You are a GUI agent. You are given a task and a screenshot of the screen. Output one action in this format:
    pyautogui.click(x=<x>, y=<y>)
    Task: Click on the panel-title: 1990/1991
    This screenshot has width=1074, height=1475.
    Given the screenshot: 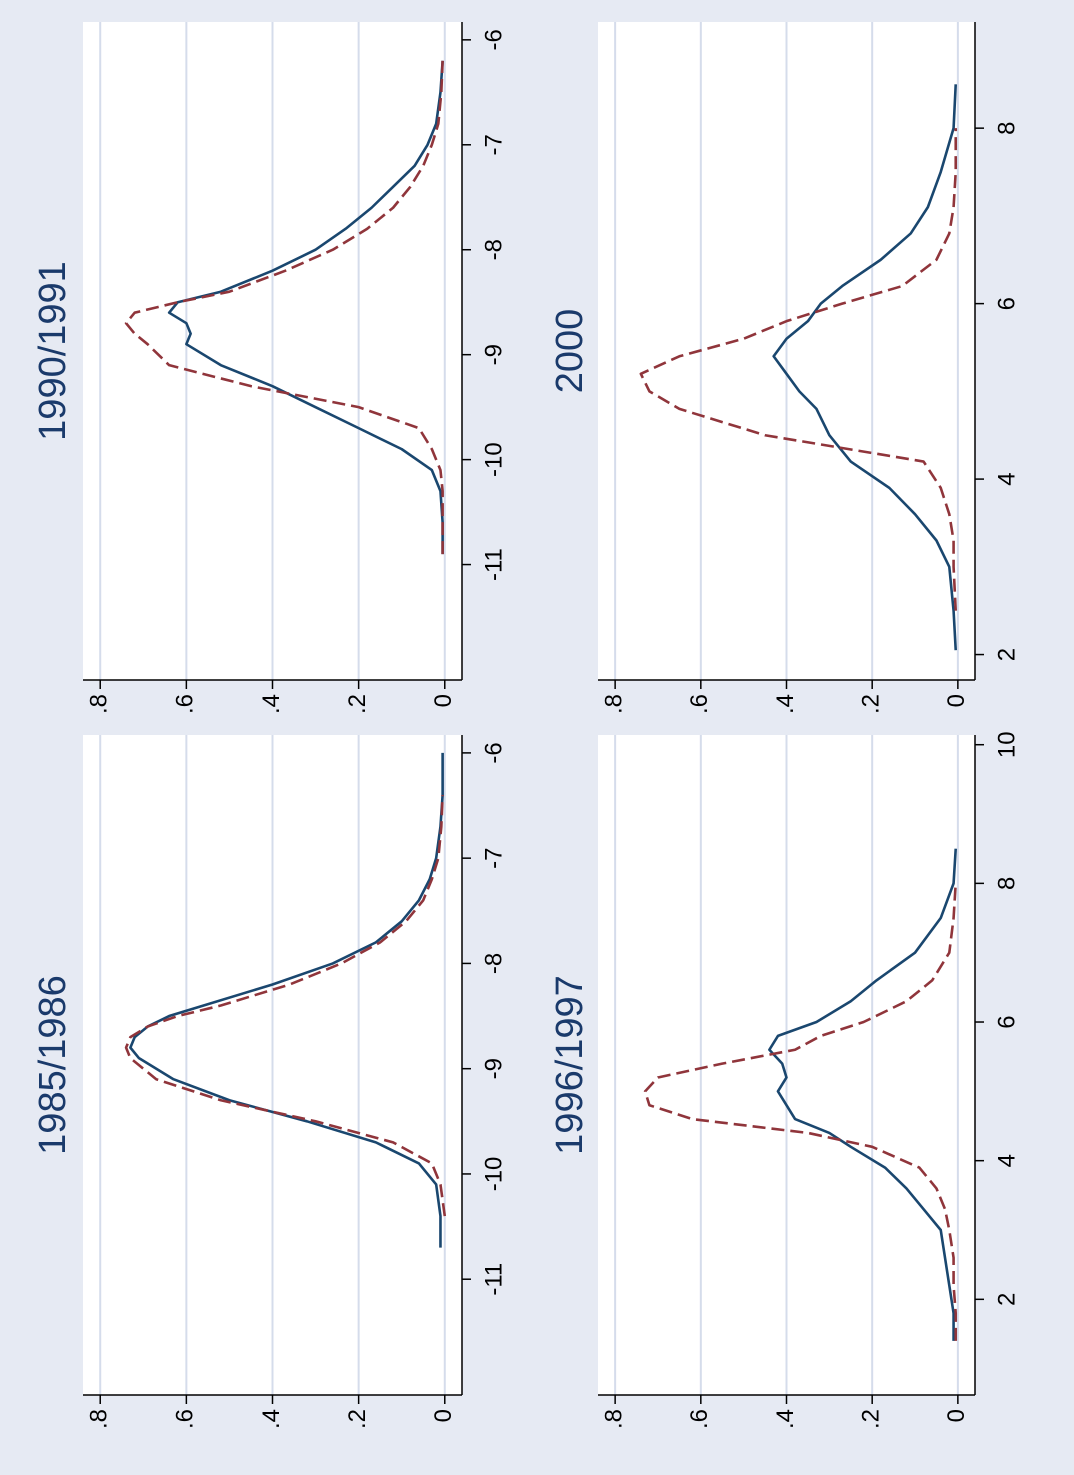 What is the action you would take?
    pyautogui.click(x=53, y=351)
    